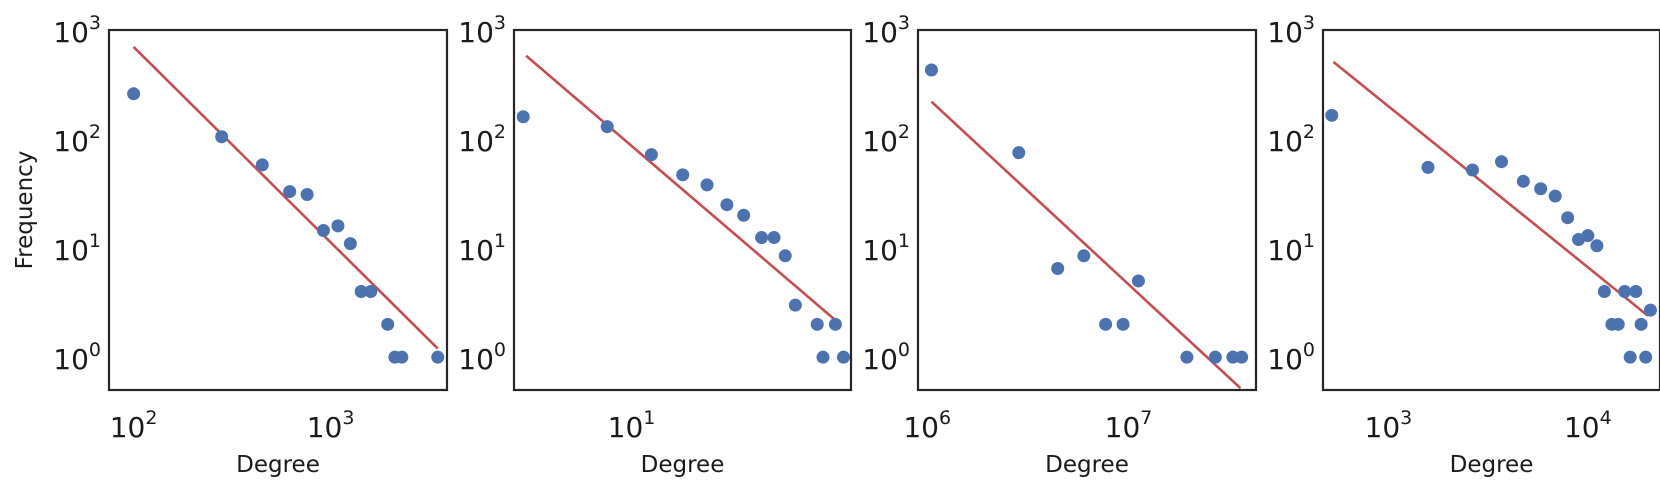 Image resolution: width=1660 pixels, height=487 pixels. Describe the element at coordinates (632, 425) in the screenshot. I see `x-tick-label: 10¹` at that location.